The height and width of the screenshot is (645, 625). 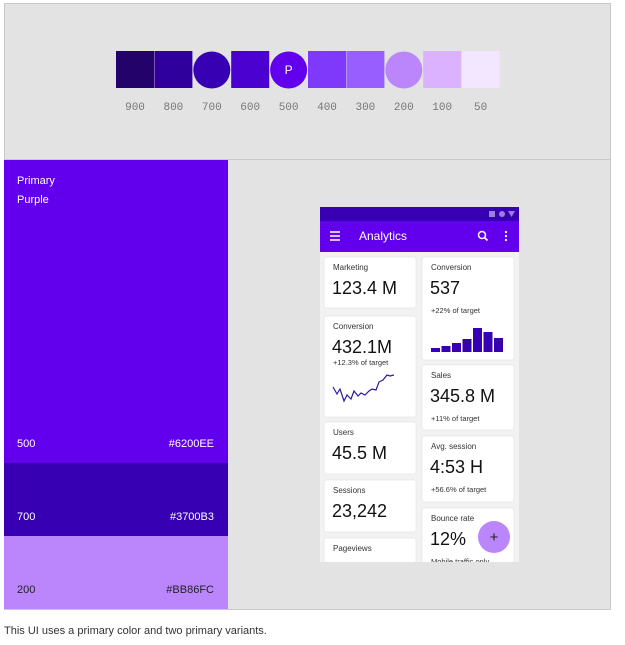 I want to click on fab, so click(x=494, y=537).